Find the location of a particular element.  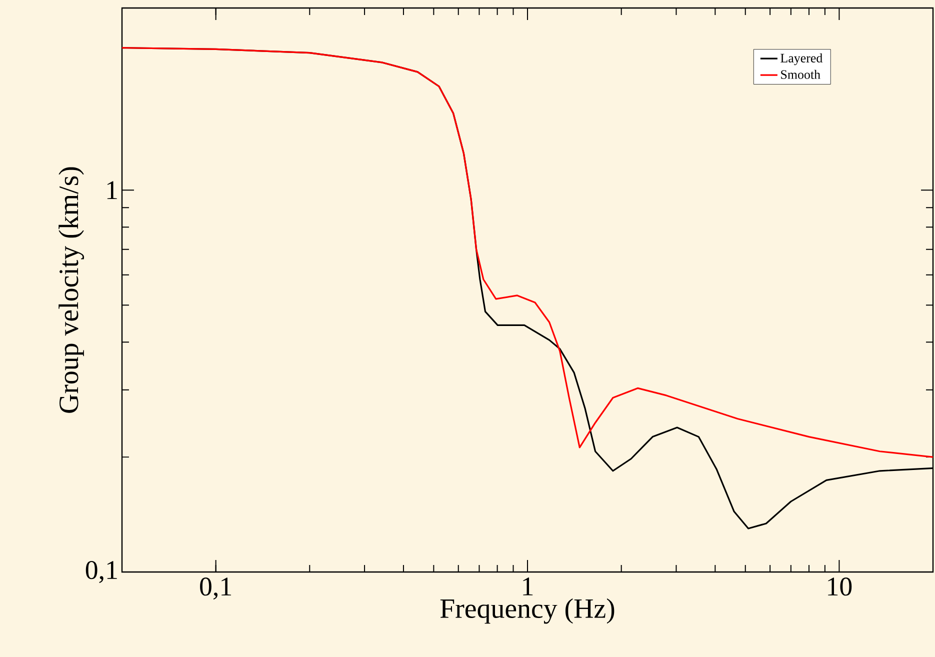

legend-label: Layered is located at coordinates (801, 59).